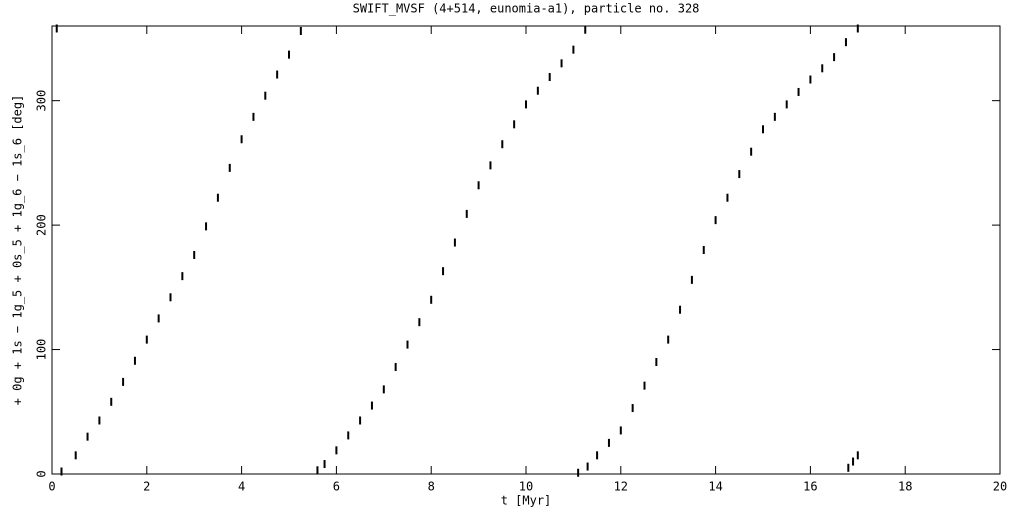 The height and width of the screenshot is (515, 1021). What do you see at coordinates (42, 473) in the screenshot?
I see `y-tick-label: 0` at bounding box center [42, 473].